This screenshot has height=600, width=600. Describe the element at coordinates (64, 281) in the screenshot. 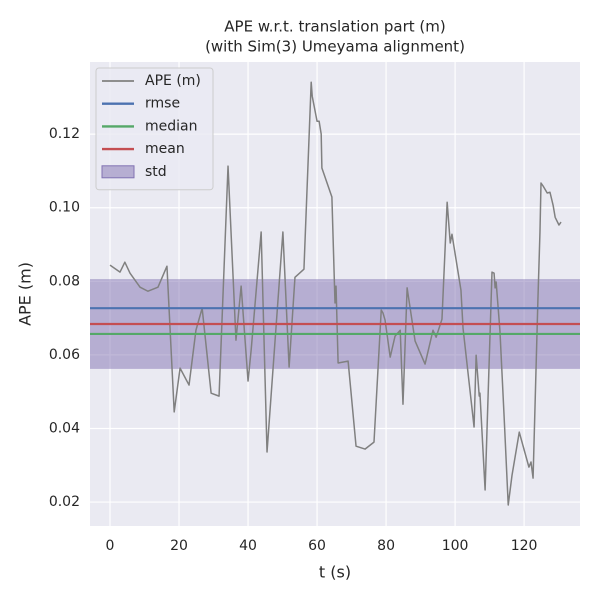

I see `y-tick-label: 0.08` at that location.